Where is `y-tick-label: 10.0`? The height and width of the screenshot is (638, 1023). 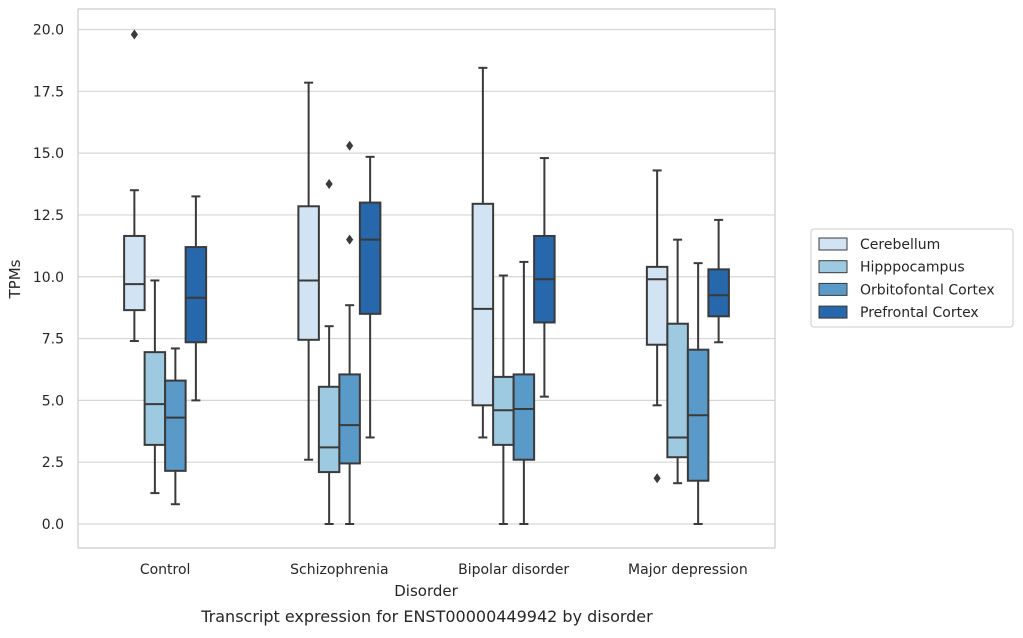
y-tick-label: 10.0 is located at coordinates (48, 278).